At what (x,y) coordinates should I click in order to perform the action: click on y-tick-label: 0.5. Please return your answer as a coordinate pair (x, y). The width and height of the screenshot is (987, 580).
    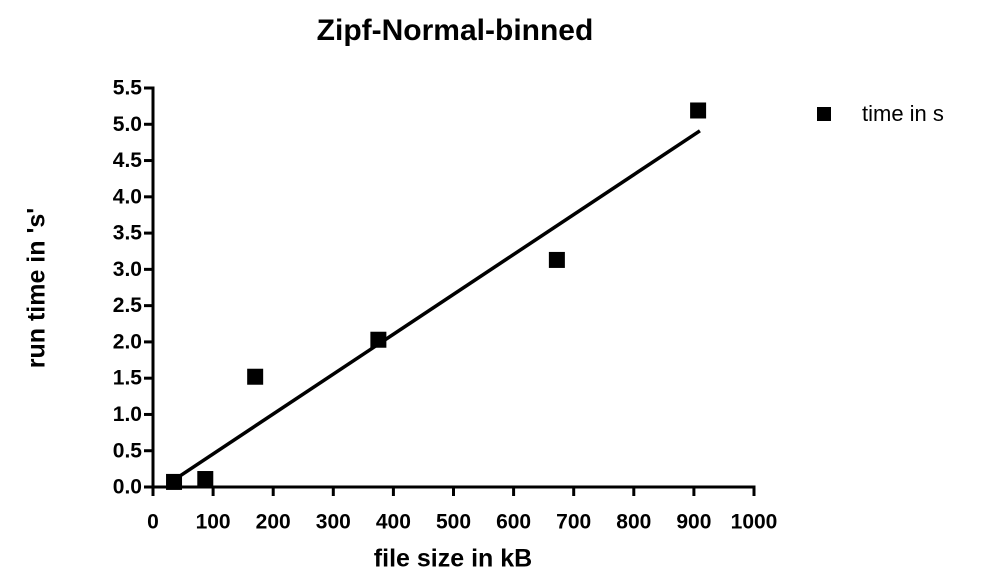
    Looking at the image, I should click on (128, 450).